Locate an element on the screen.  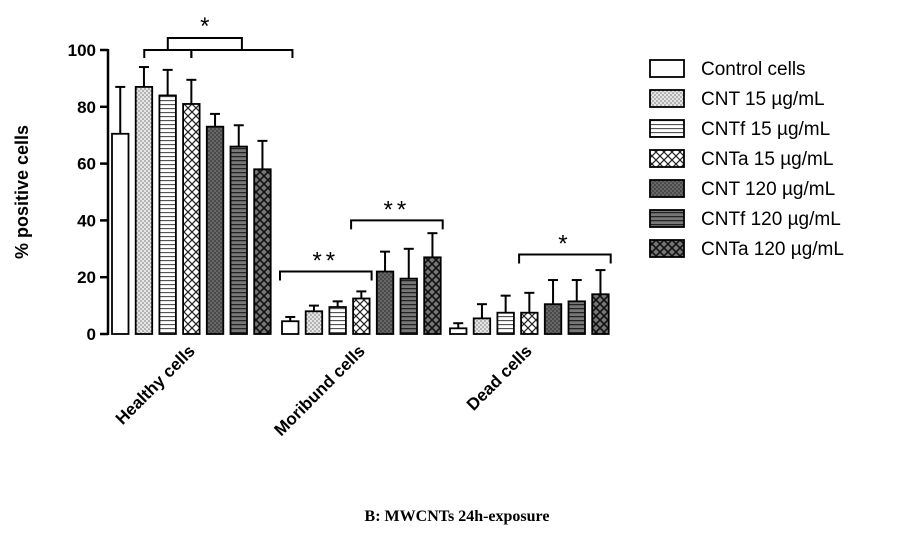
category-label: Healthy cells is located at coordinates (155, 384).